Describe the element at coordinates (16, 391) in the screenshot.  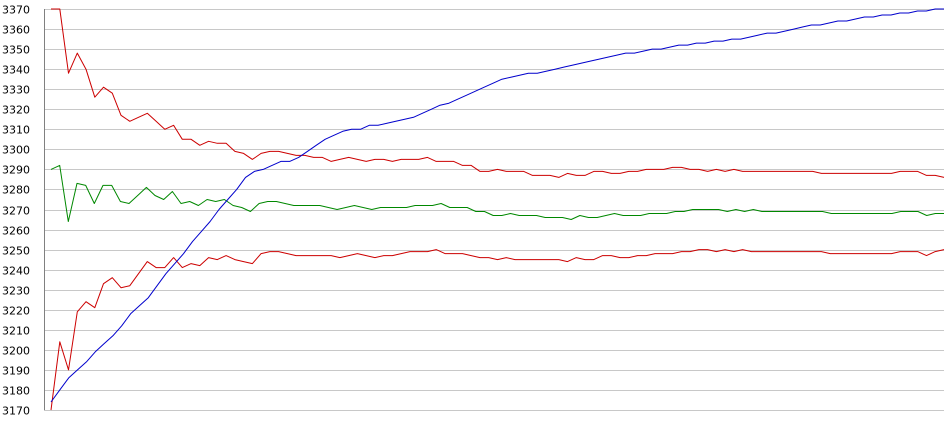
I see `y-tick-label: 3180` at that location.